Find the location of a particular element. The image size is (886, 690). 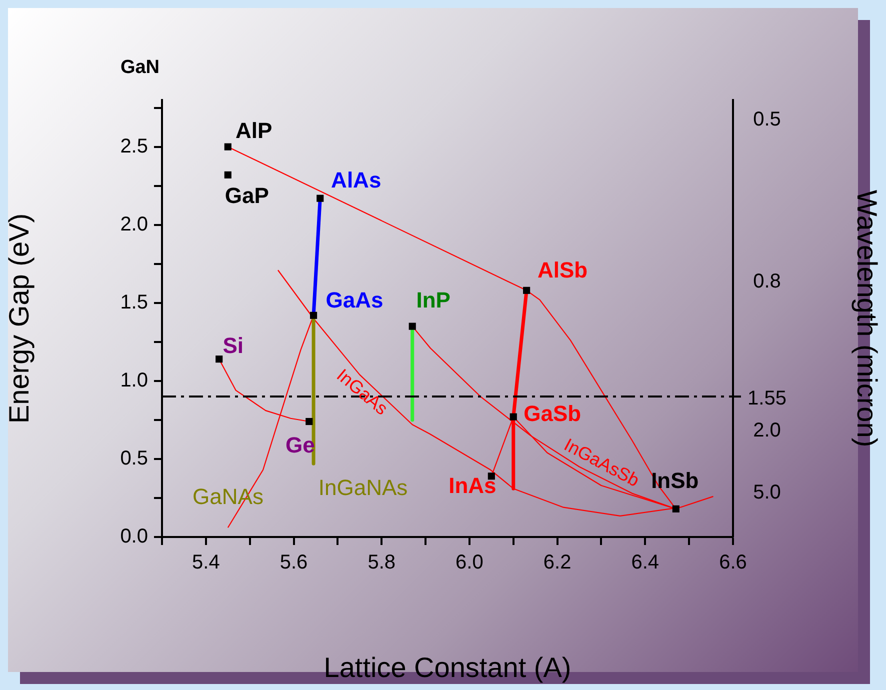

text: 1.55 is located at coordinates (767, 399).